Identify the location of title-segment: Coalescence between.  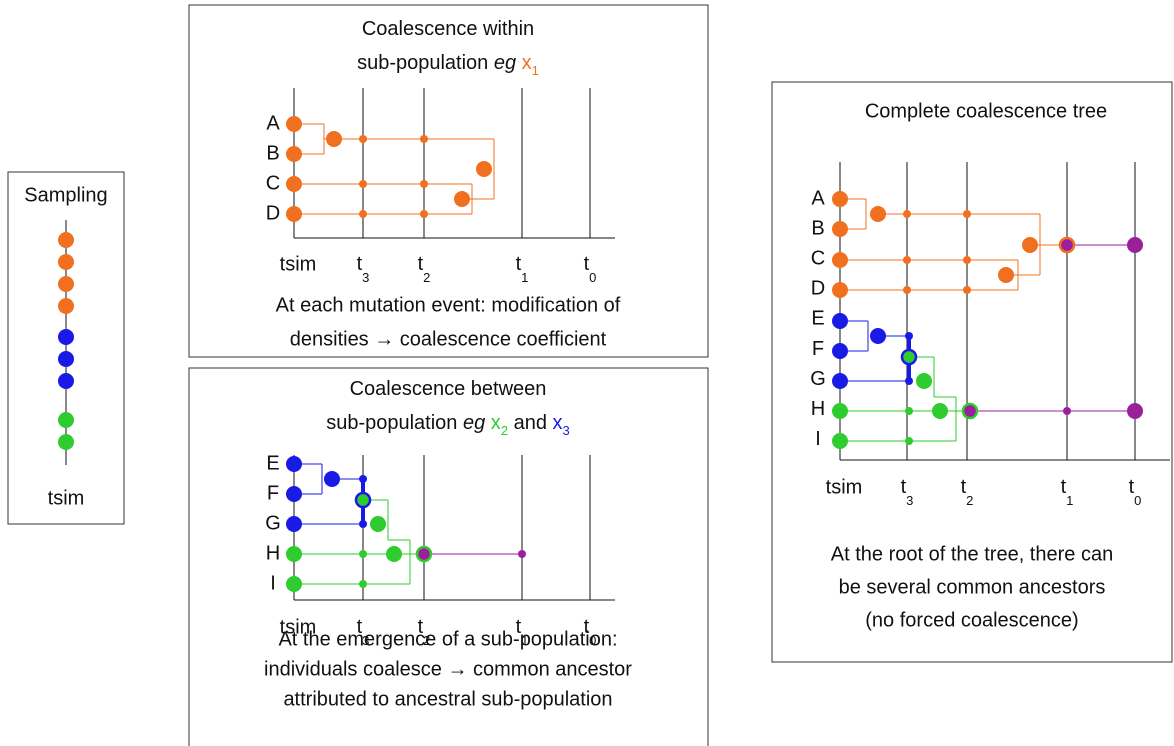
(448, 389).